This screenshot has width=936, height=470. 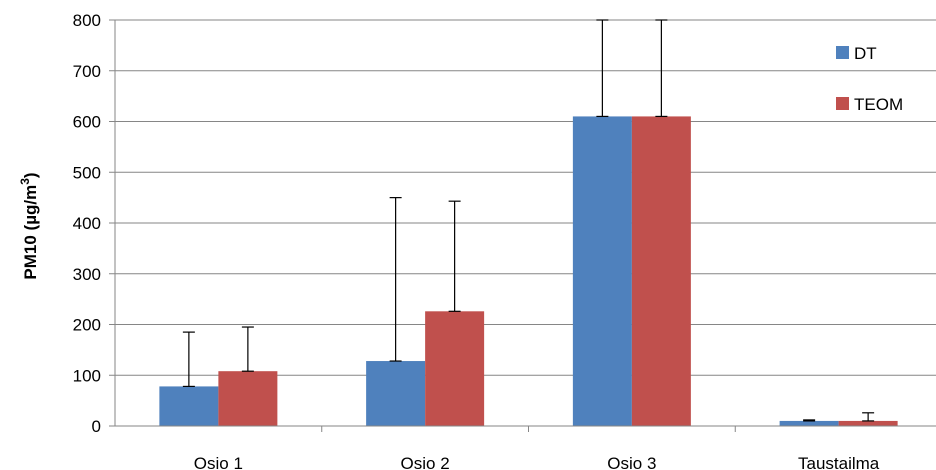 What do you see at coordinates (87, 274) in the screenshot?
I see `y-tick-label-300: 300` at bounding box center [87, 274].